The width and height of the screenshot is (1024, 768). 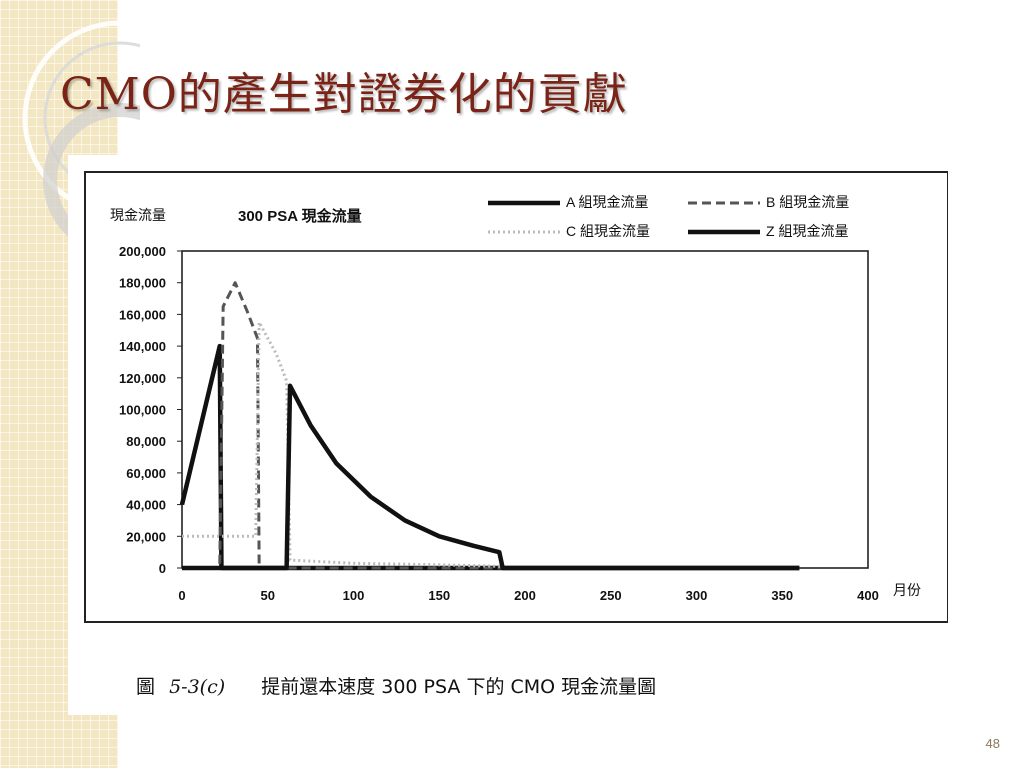 I want to click on y-tick-label: 60,000, so click(x=146, y=473).